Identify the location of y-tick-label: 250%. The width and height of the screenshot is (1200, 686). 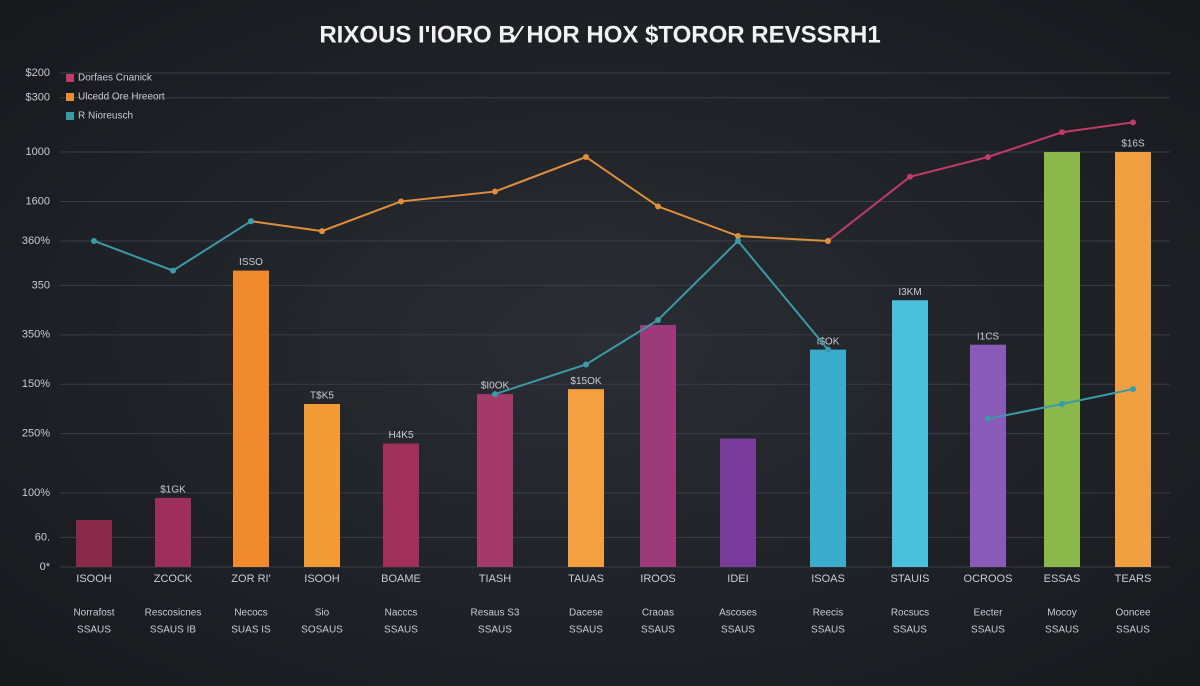
(36, 434).